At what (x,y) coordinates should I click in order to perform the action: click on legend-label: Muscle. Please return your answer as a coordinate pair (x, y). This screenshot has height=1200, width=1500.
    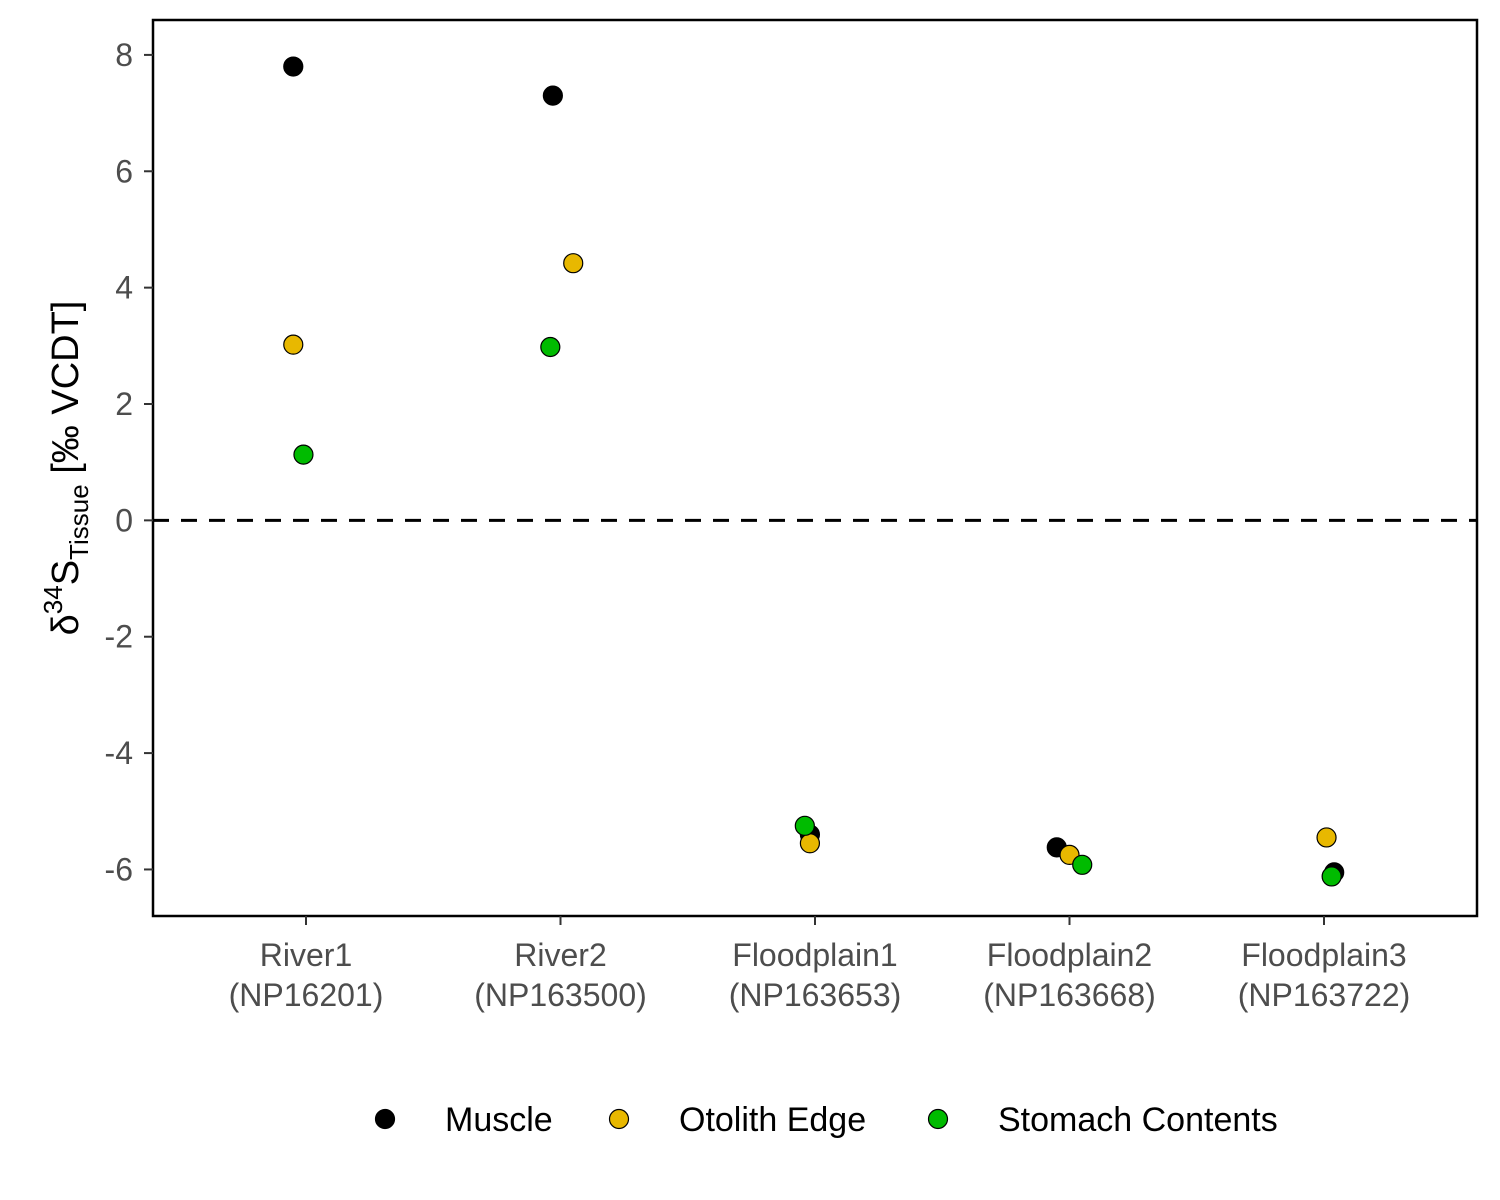
    Looking at the image, I should click on (499, 1120).